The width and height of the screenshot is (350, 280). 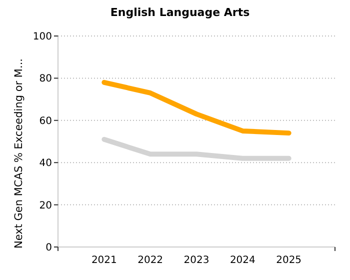 What do you see at coordinates (49, 248) in the screenshot?
I see `y-tick-label: 0` at bounding box center [49, 248].